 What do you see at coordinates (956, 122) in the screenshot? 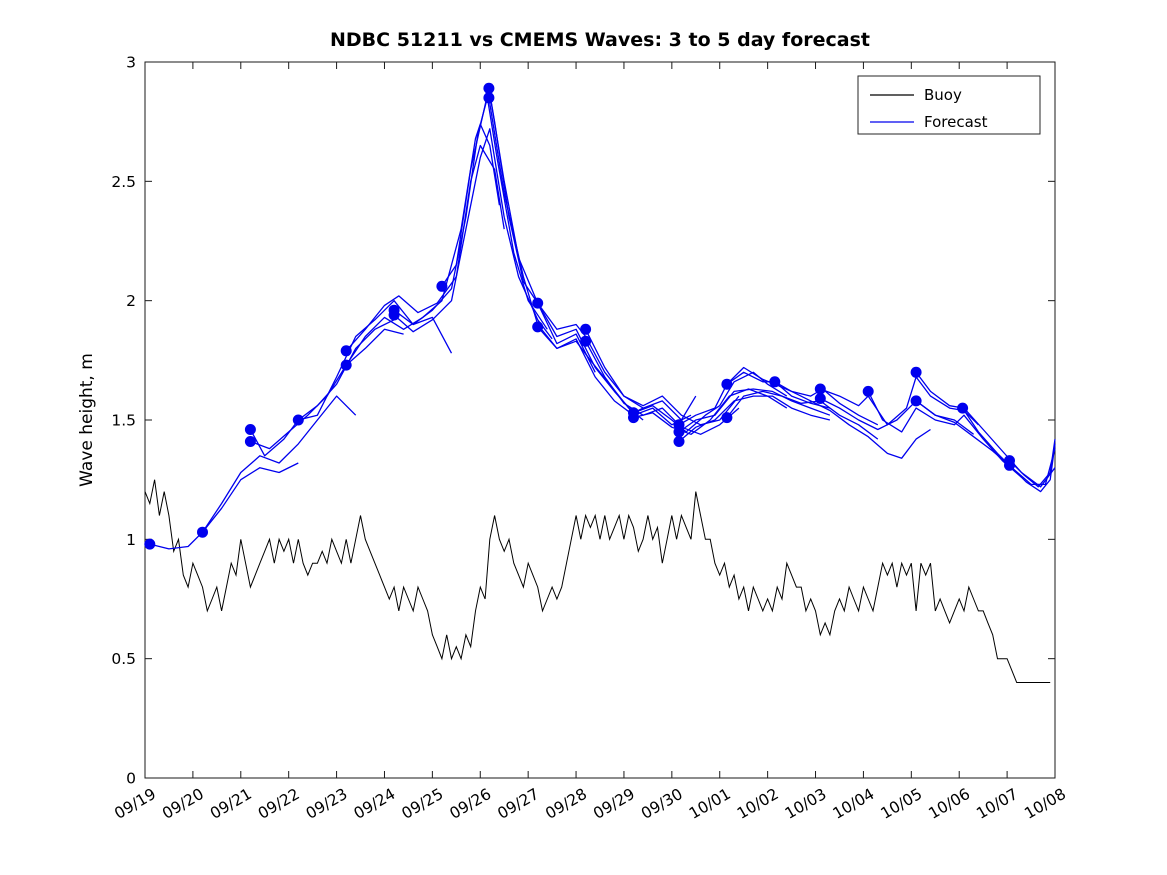
I see `legend-label-forecast: Forecast` at bounding box center [956, 122].